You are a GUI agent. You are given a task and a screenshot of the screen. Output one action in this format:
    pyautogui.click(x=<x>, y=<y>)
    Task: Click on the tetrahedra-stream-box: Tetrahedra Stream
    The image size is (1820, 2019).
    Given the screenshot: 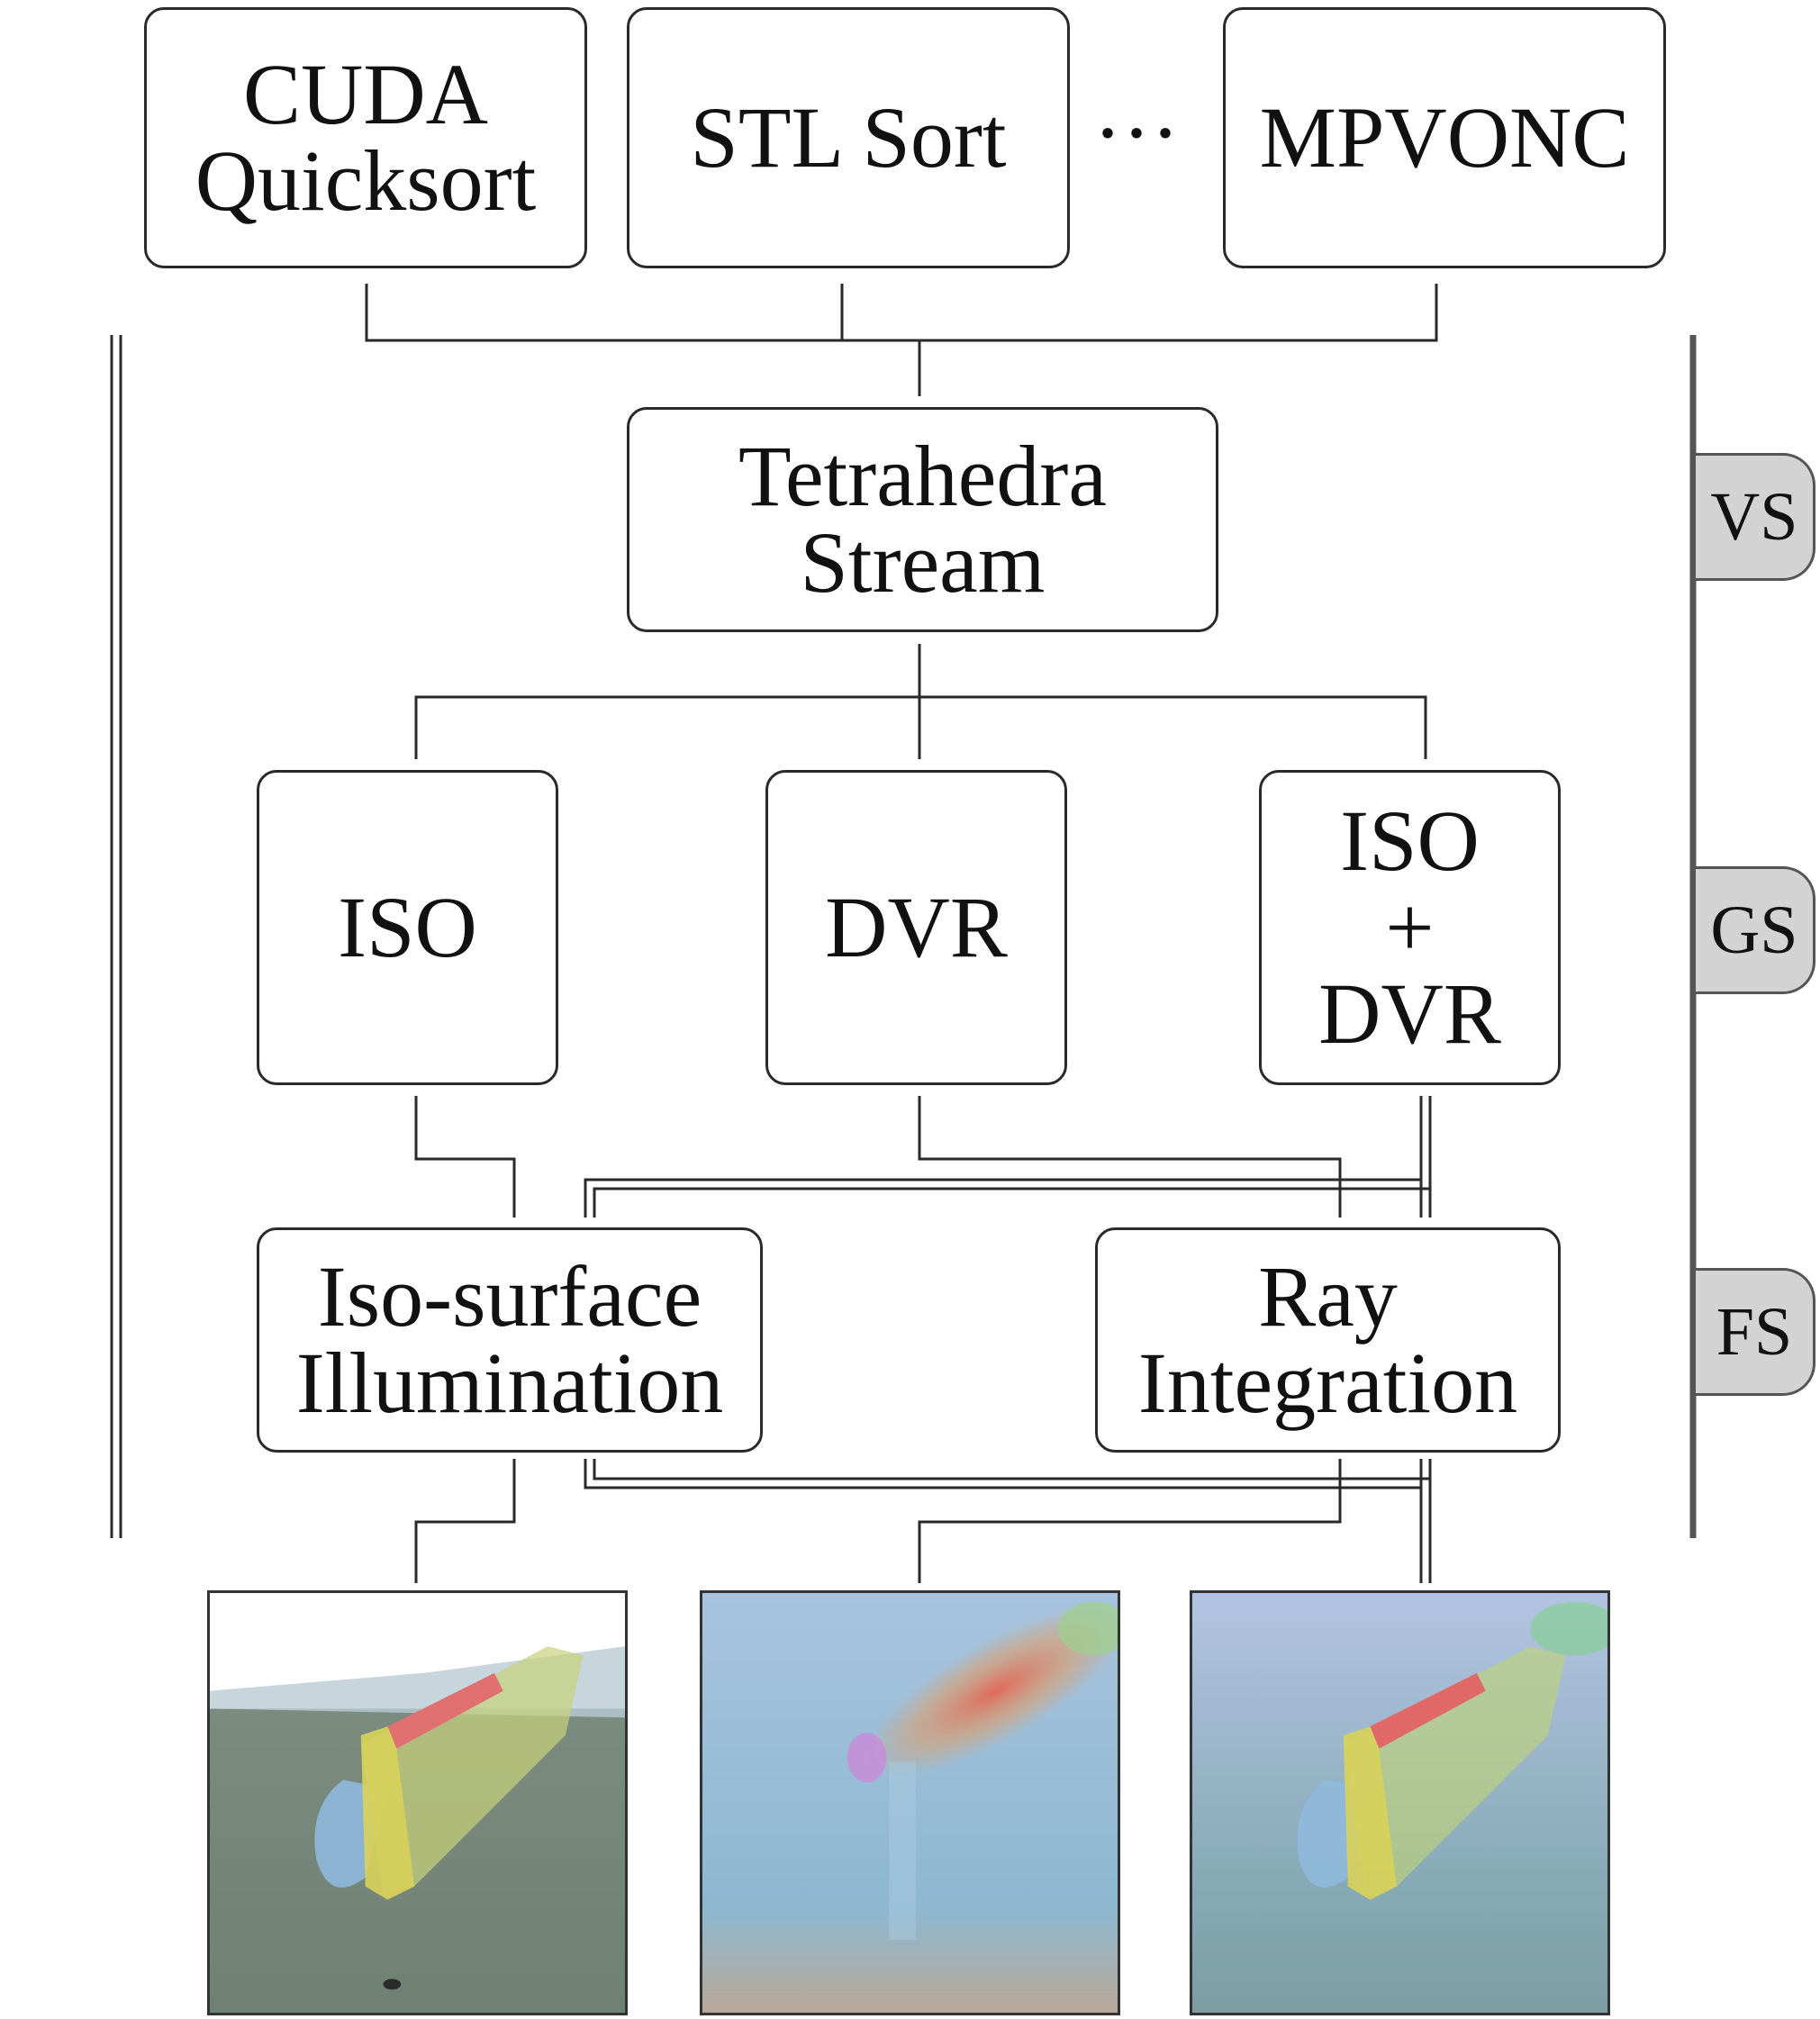 What is the action you would take?
    pyautogui.click(x=923, y=519)
    